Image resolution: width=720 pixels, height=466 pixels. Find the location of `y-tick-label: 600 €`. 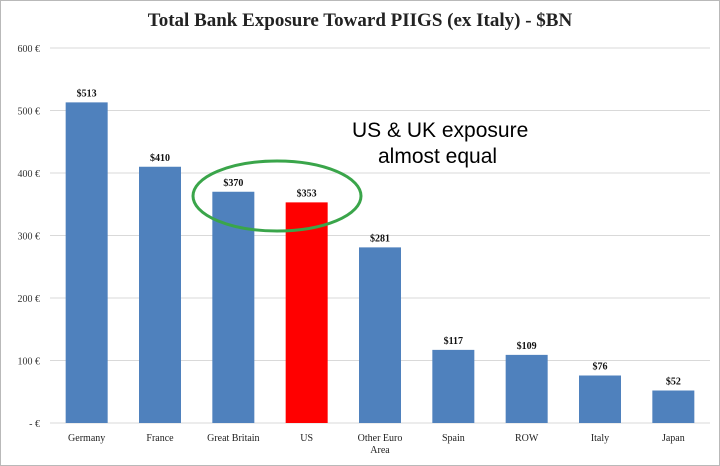

y-tick-label: 600 € is located at coordinates (29, 49).